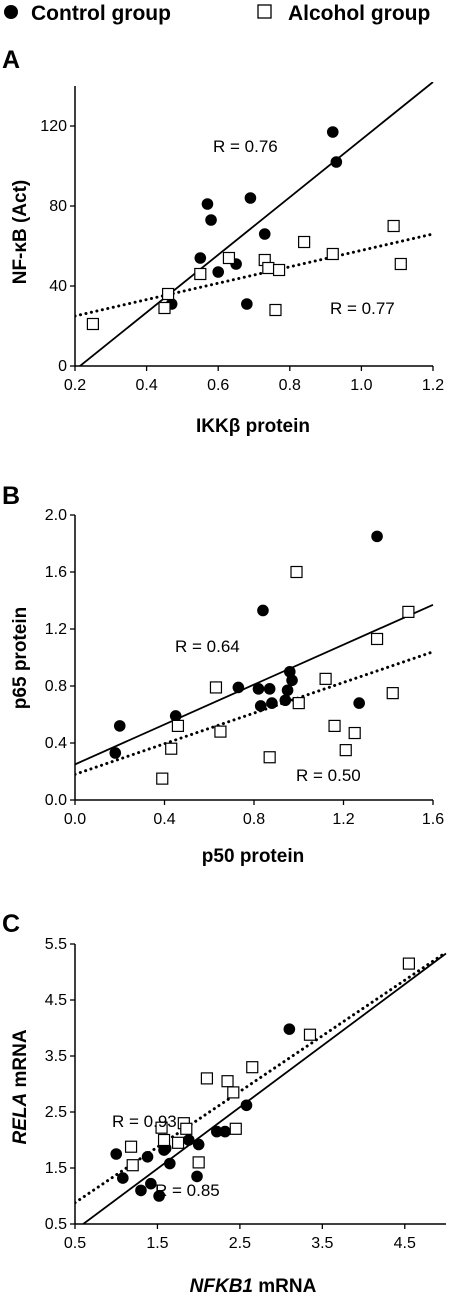 The height and width of the screenshot is (1297, 465). Describe the element at coordinates (75, 819) in the screenshot. I see `panel-b-x-tick-label: 0.0` at that location.